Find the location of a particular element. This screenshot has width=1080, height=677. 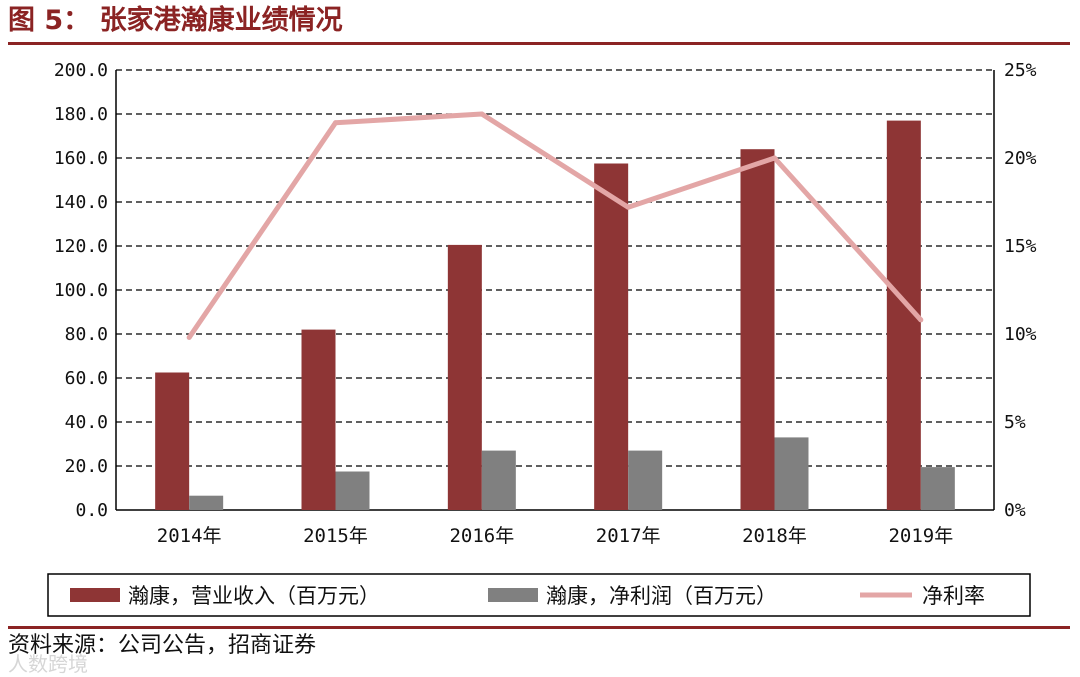

watermark: 人数跨境 is located at coordinates (48, 664).